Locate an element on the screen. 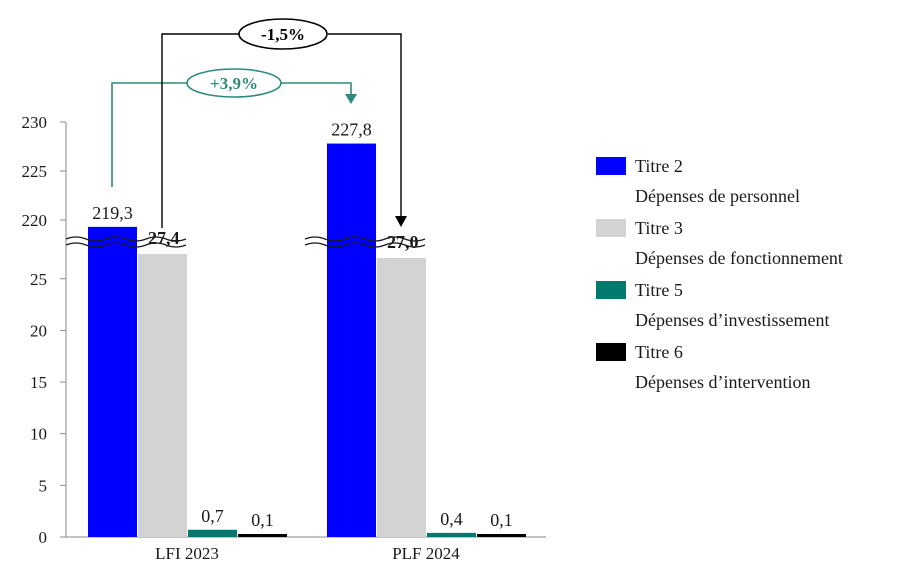 The image size is (922, 564). data-label: 0,4 is located at coordinates (451, 519).